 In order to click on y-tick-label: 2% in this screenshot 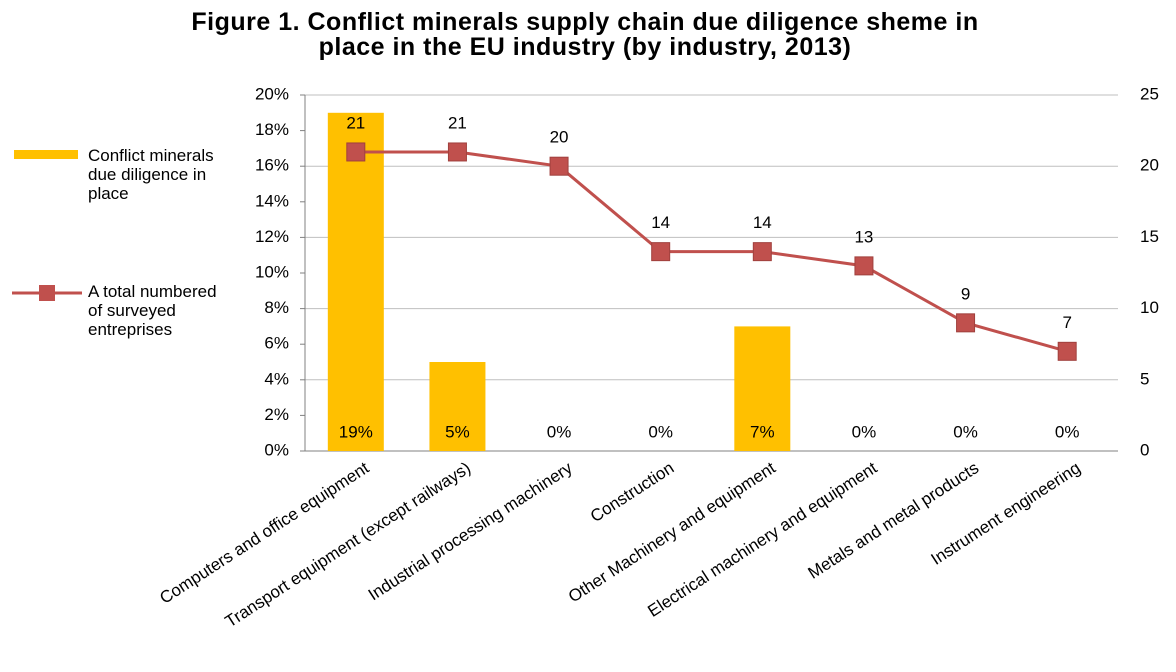, I will do `click(276, 414)`.